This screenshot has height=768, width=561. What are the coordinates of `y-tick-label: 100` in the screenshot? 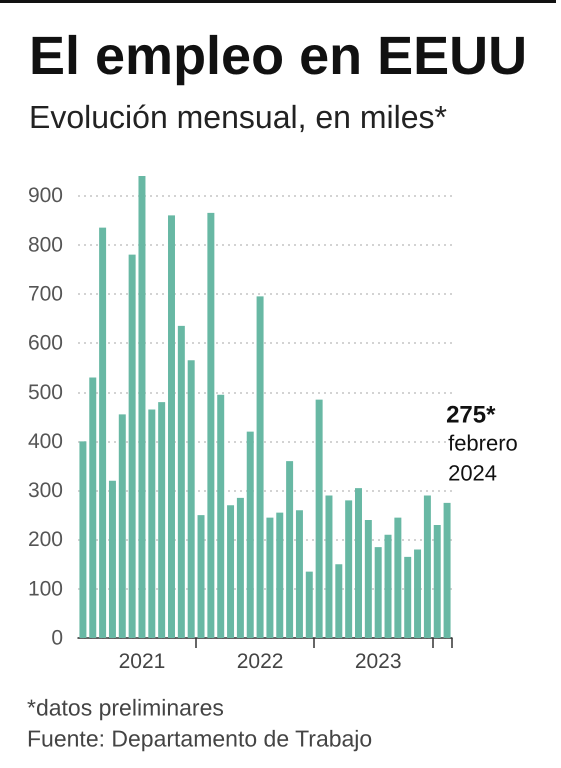 It's located at (45, 588).